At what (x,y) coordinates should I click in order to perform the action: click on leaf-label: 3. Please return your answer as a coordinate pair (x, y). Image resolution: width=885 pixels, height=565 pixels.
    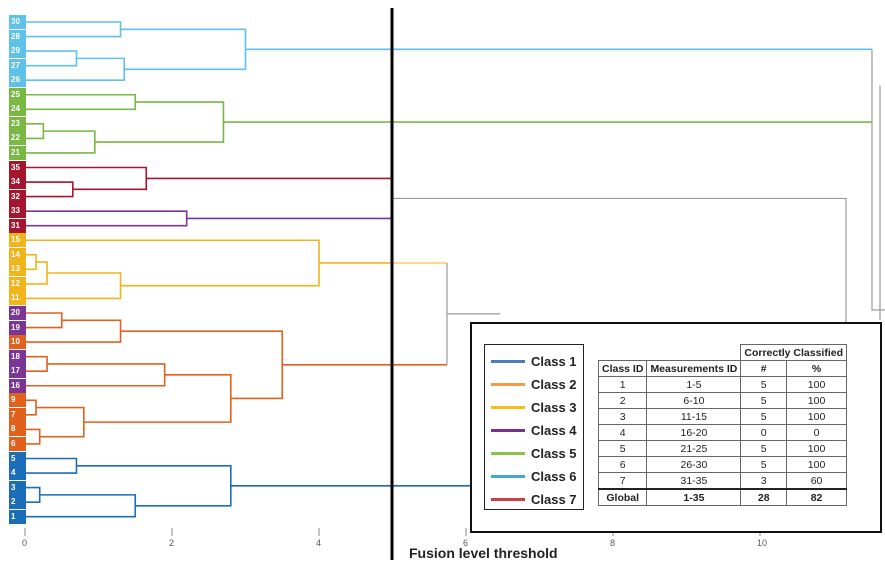
    Looking at the image, I should click on (17, 487).